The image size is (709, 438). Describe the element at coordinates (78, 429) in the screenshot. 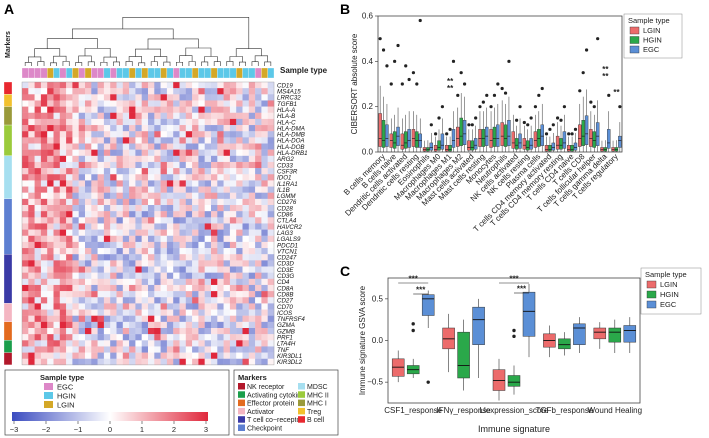

I see `colorbar-tick-label: −1` at that location.